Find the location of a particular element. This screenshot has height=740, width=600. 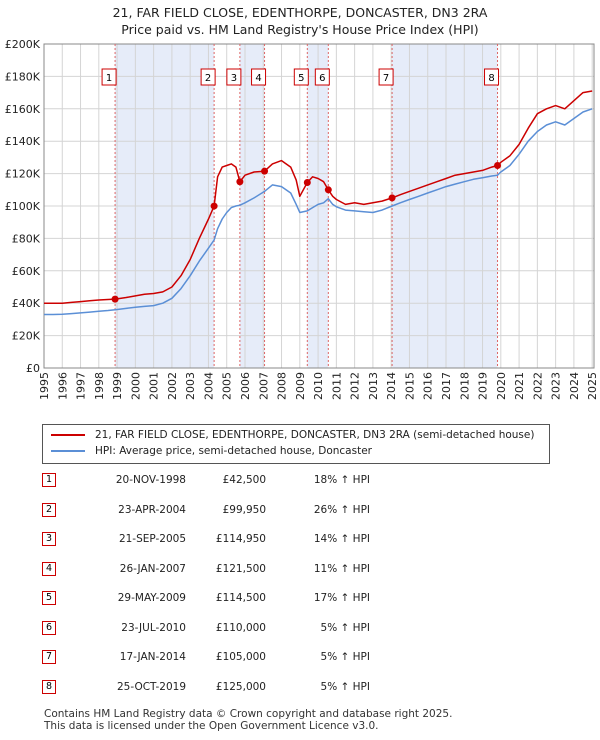

x-tick-label: 2000 is located at coordinates (135, 386).